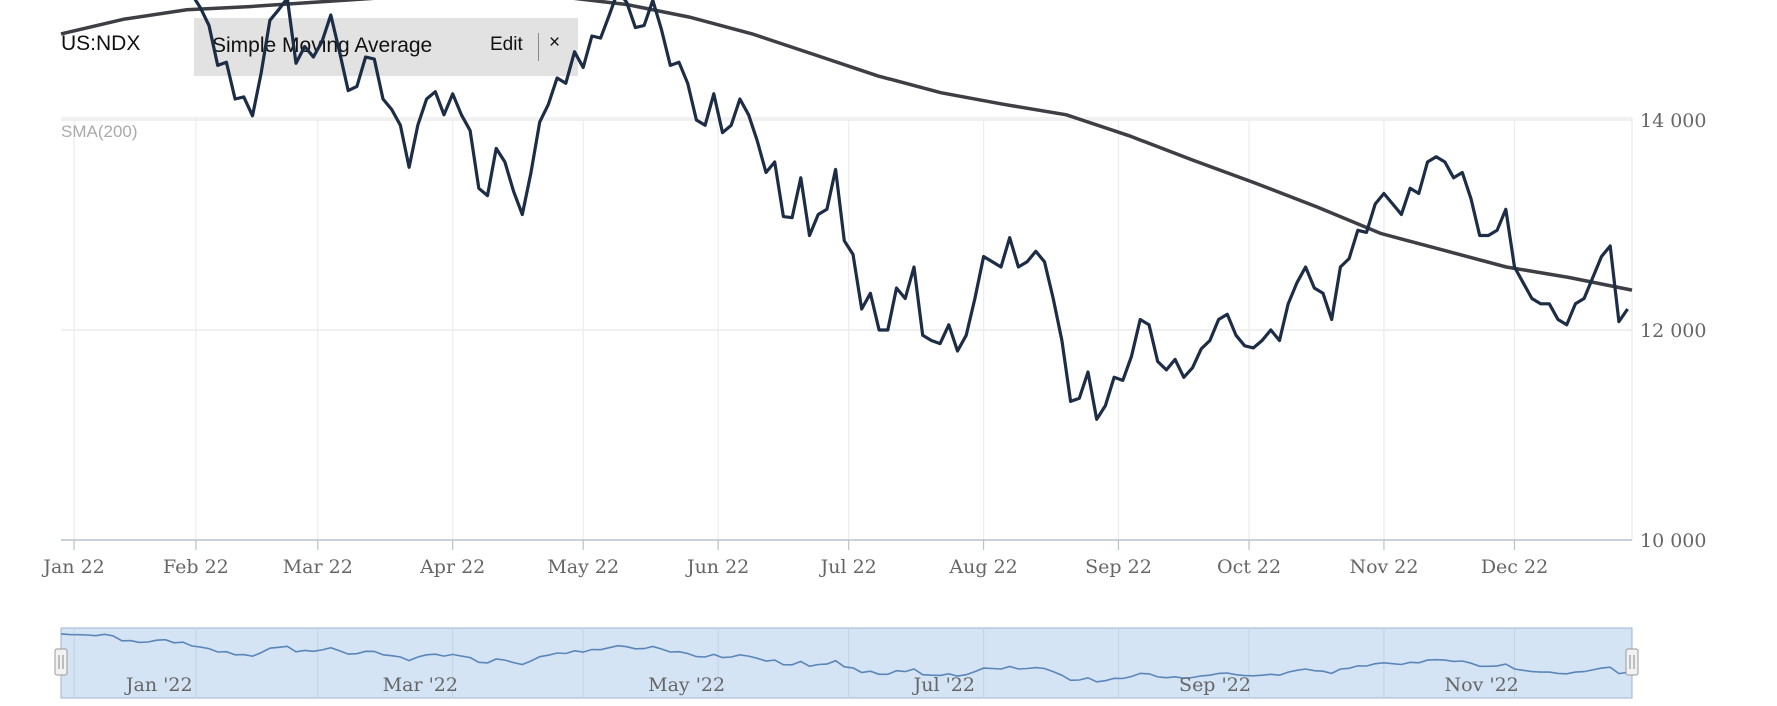  Describe the element at coordinates (99, 131) in the screenshot. I see `indicator-axis-label: SMA(200)` at that location.